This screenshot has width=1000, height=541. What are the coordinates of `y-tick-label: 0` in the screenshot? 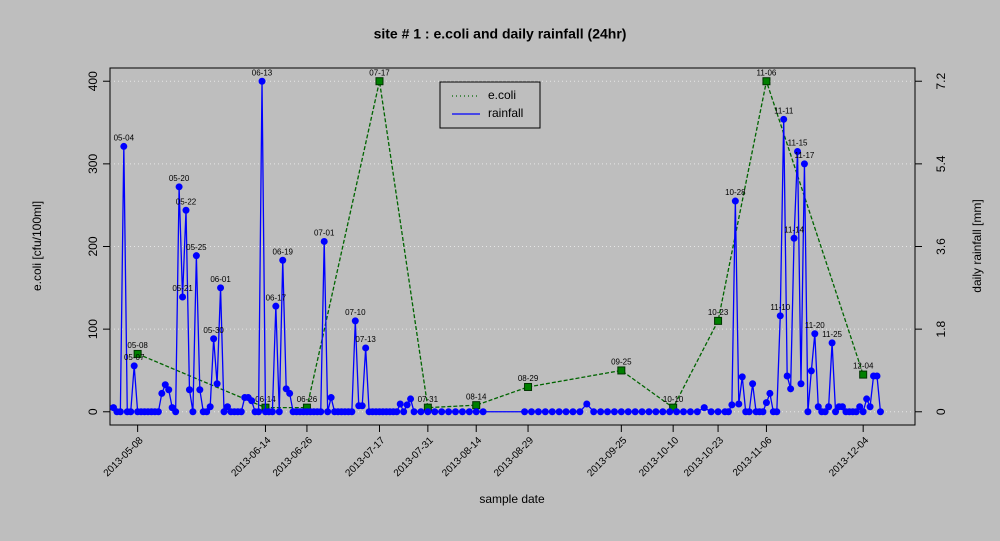 It's located at (93, 411).